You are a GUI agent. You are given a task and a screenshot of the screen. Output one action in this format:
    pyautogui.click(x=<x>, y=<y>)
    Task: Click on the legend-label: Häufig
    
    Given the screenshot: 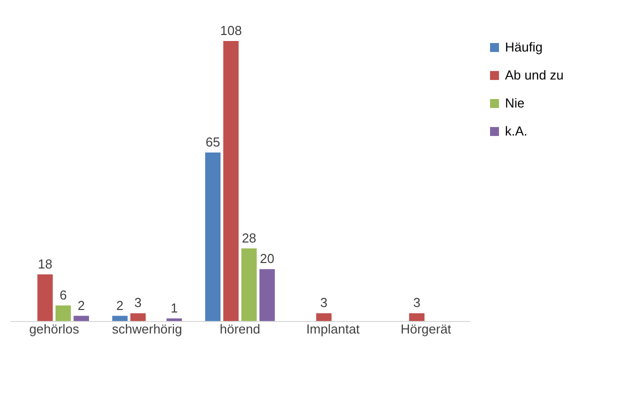 What is the action you would take?
    pyautogui.click(x=524, y=47)
    